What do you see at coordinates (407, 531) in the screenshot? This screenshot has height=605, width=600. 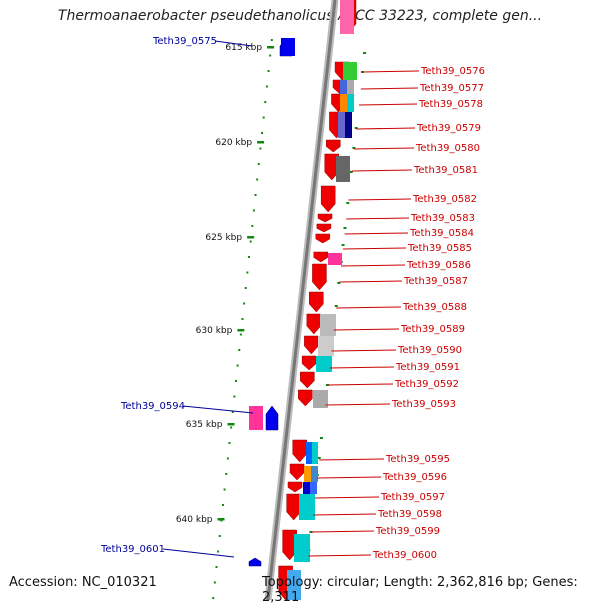 I see `gene-label-forward: Teth39_0599` at bounding box center [407, 531].